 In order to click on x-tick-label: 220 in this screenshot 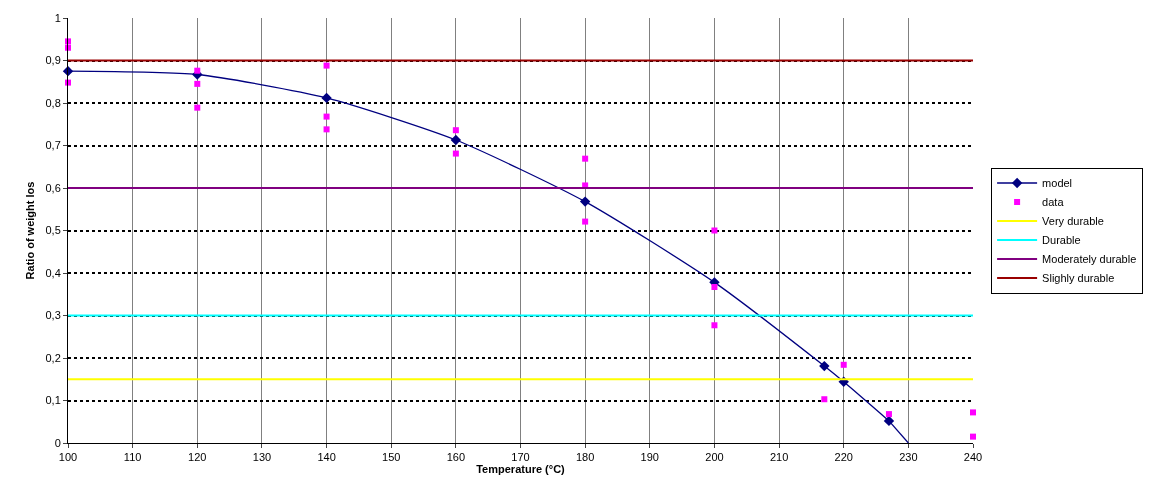, I will do `click(843, 457)`.